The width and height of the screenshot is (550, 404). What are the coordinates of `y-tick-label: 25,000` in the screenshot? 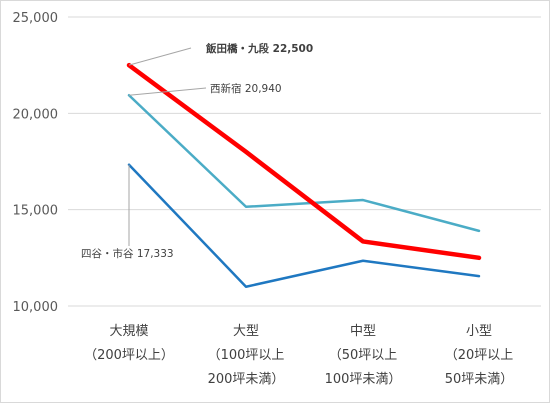 It's located at (36, 18).